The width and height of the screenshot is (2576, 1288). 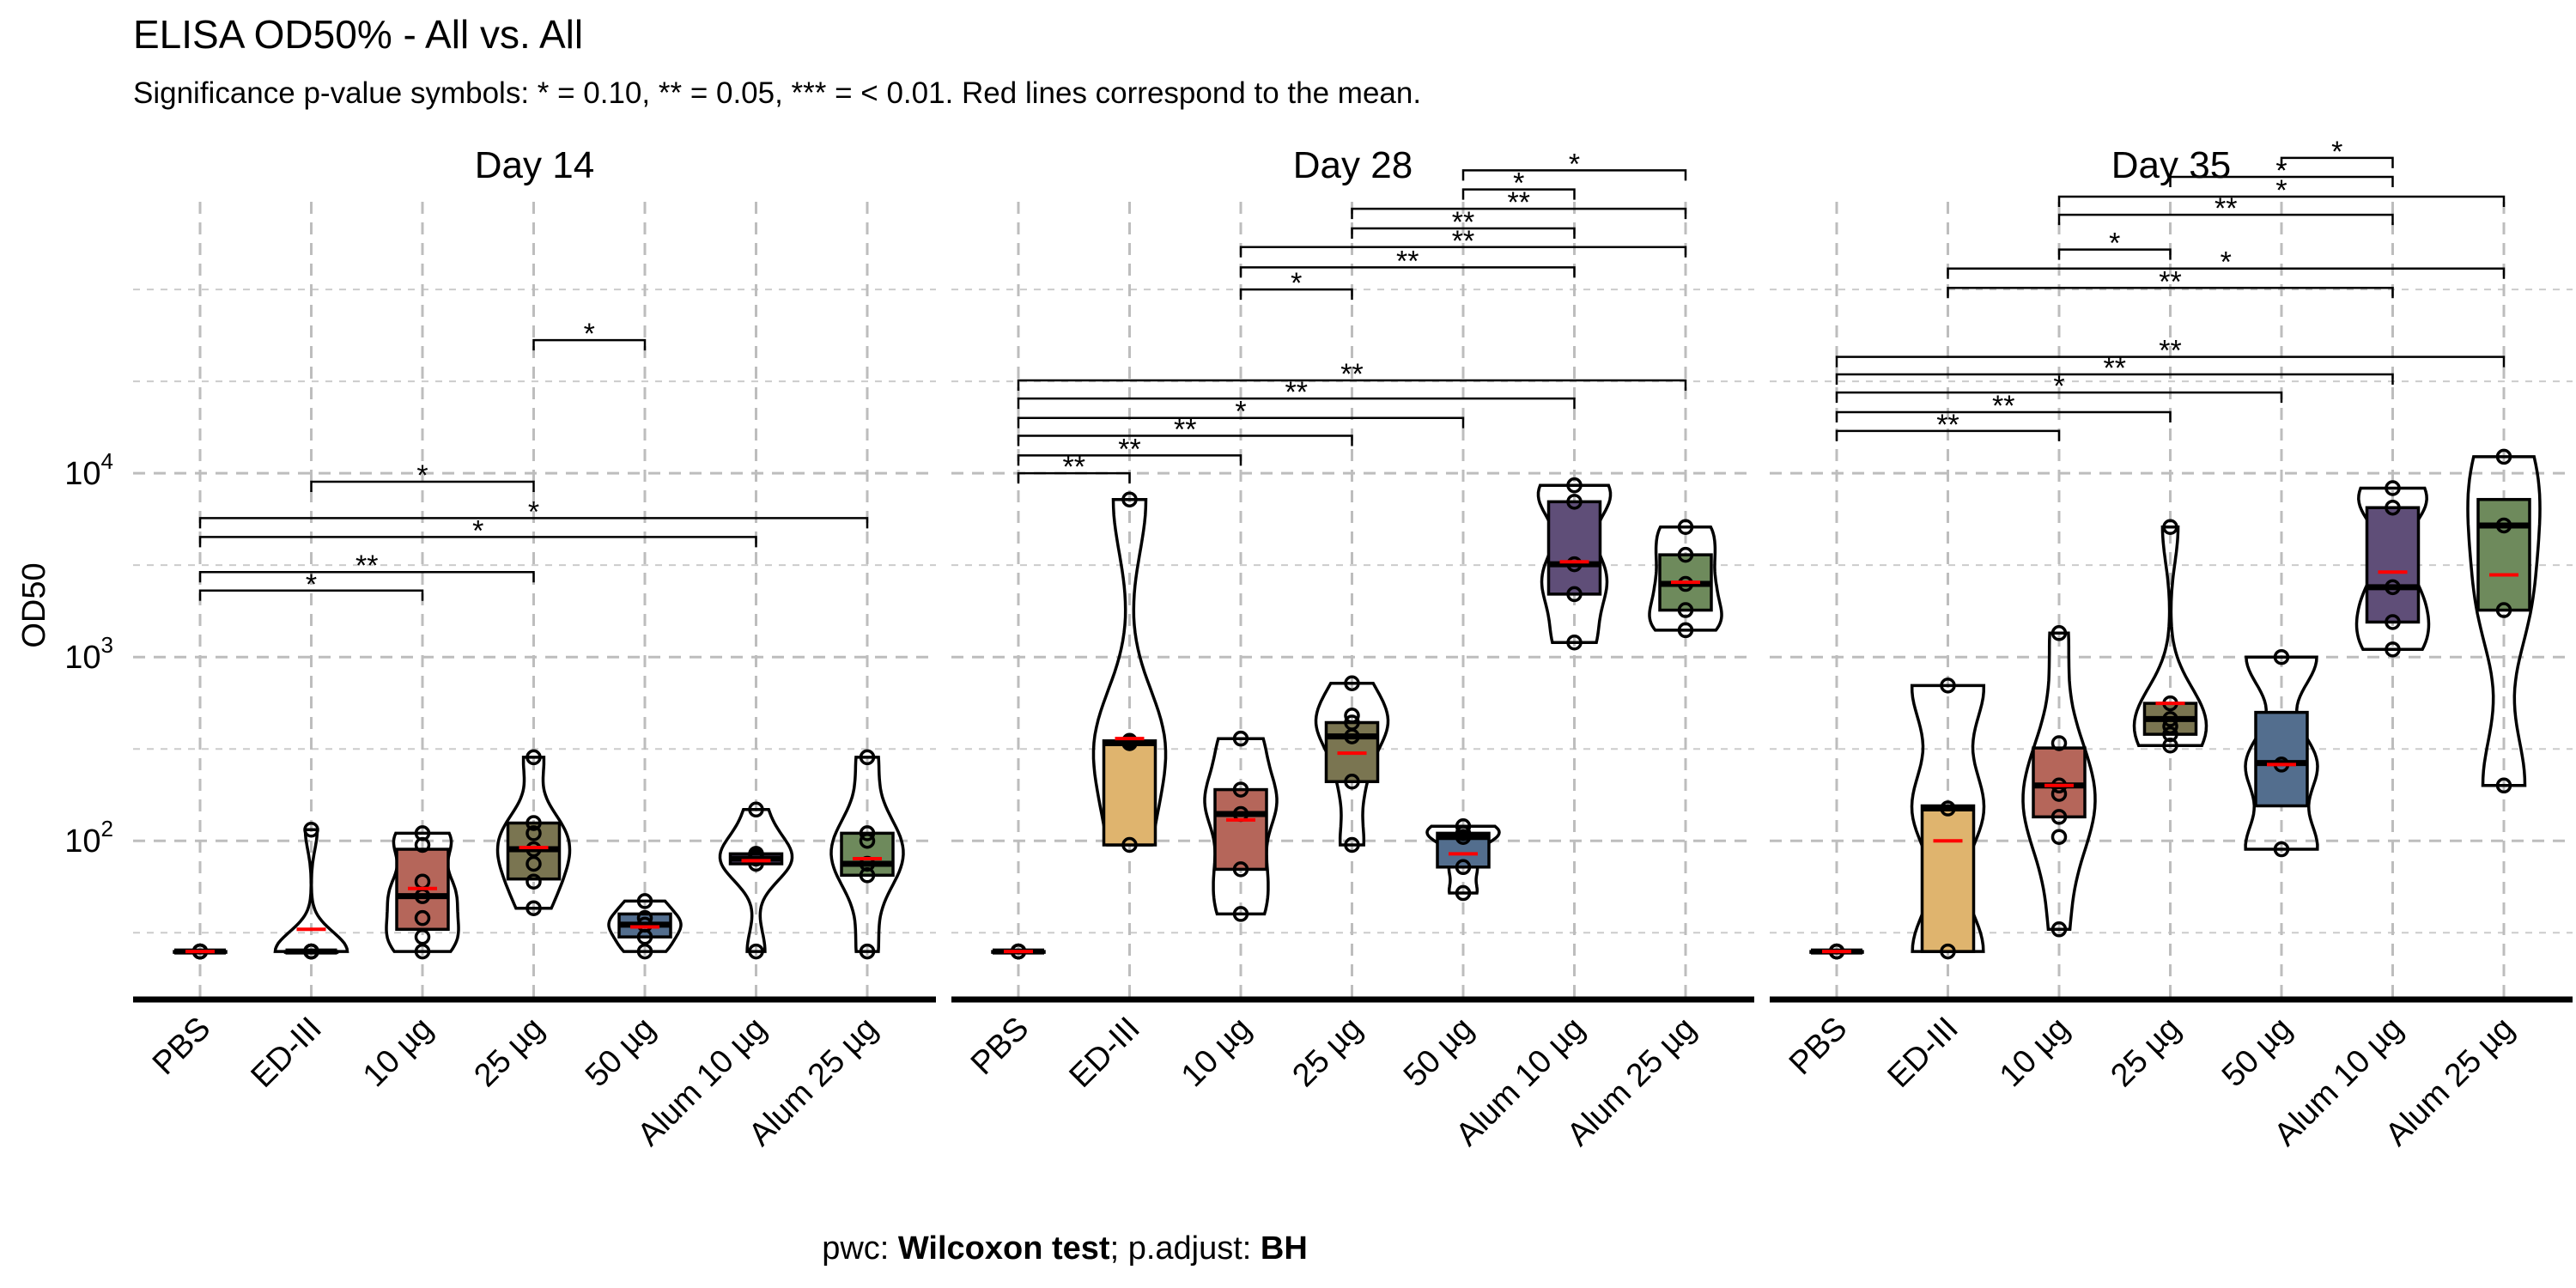 I want to click on y-tick-exponent: 4, so click(x=107, y=461).